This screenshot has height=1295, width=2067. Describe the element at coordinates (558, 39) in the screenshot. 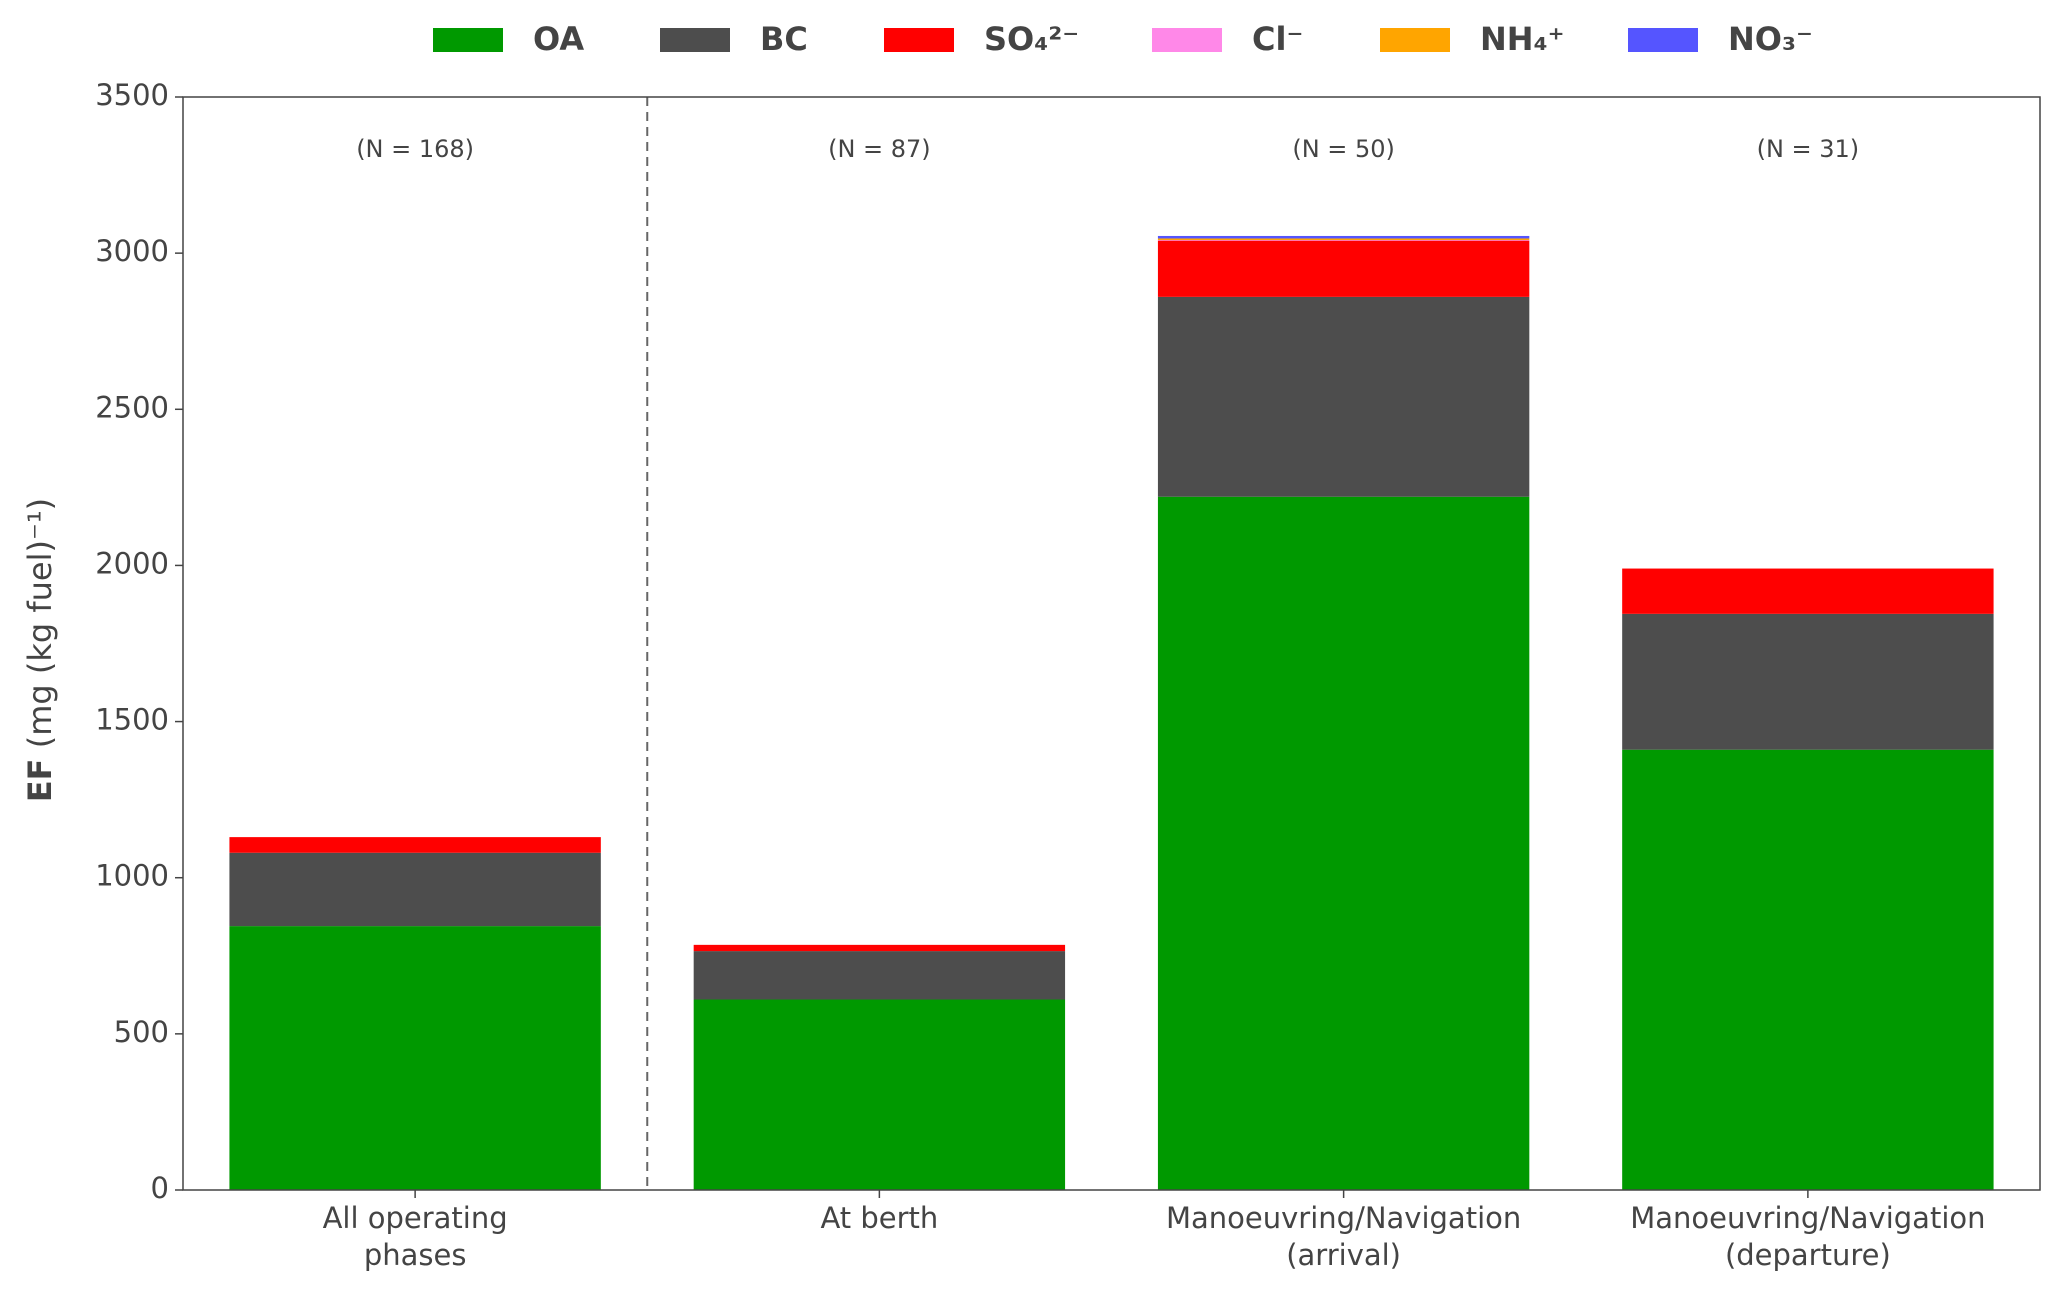

I see `legend-label: OA` at that location.